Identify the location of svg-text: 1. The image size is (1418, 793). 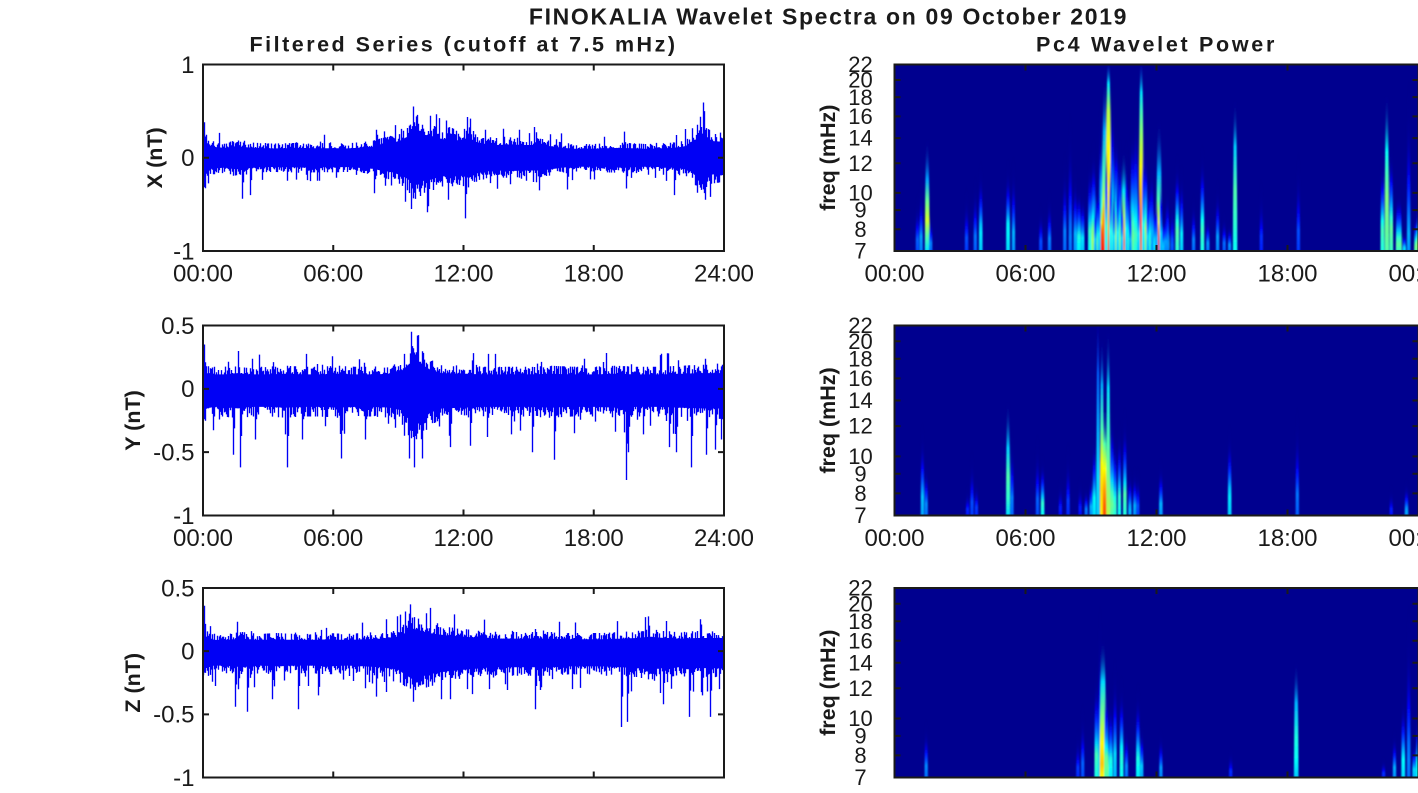
(187, 65).